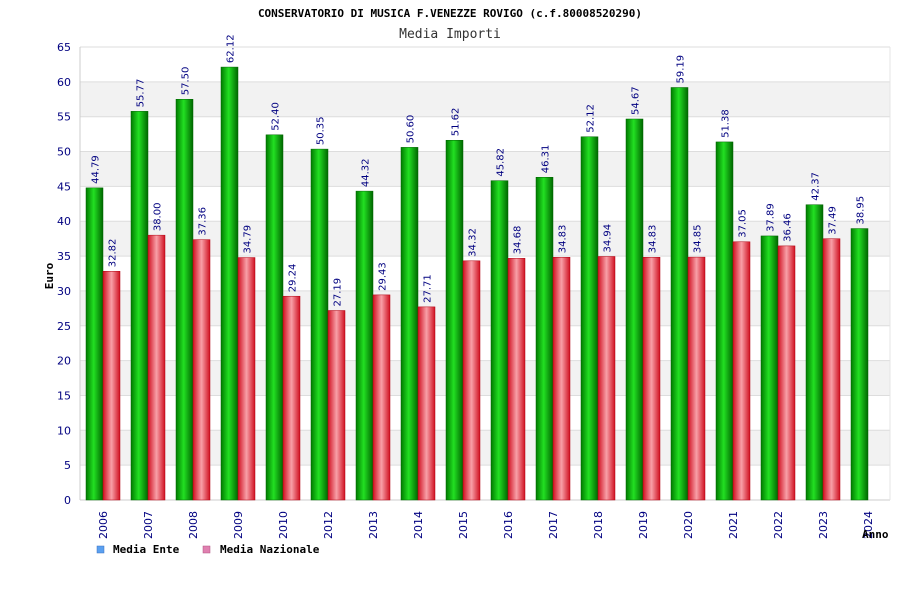 This screenshot has height=600, width=900. What do you see at coordinates (698, 238) in the screenshot?
I see `data-label-nazionale: 34.85` at bounding box center [698, 238].